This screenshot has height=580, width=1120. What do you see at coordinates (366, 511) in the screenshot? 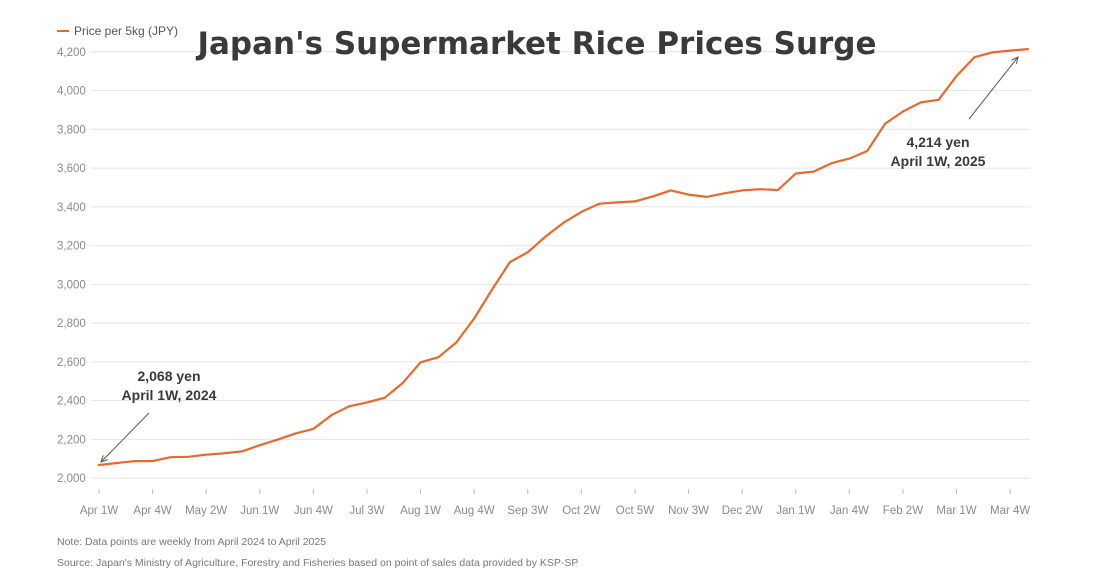
I see `x-tick-label: Jul 3W` at bounding box center [366, 511].